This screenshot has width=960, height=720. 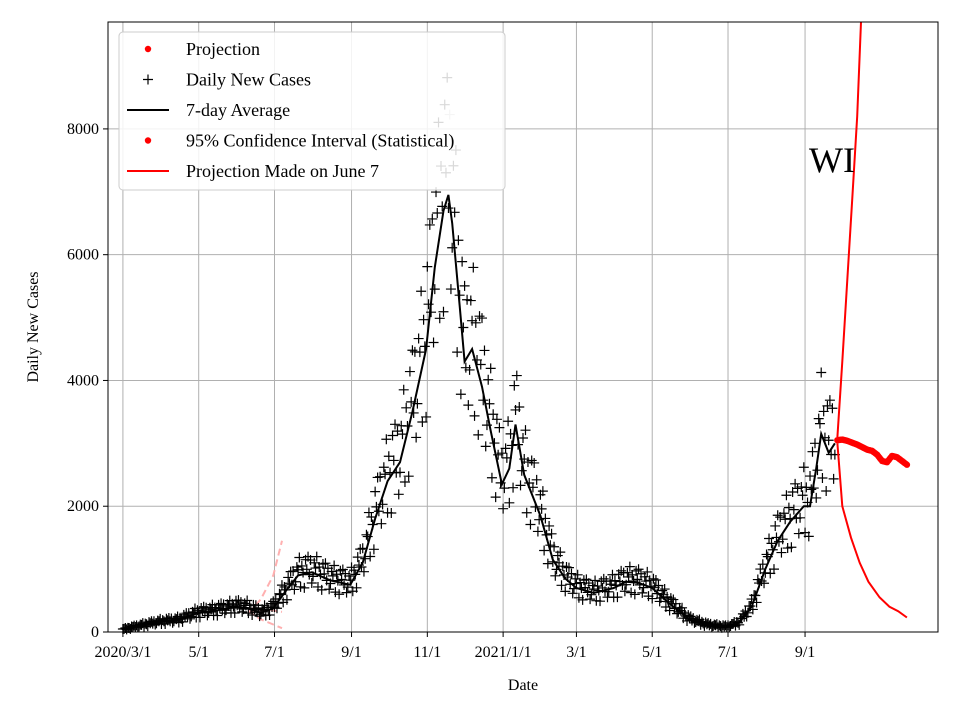 I want to click on early-projection-line, so click(x=265, y=620).